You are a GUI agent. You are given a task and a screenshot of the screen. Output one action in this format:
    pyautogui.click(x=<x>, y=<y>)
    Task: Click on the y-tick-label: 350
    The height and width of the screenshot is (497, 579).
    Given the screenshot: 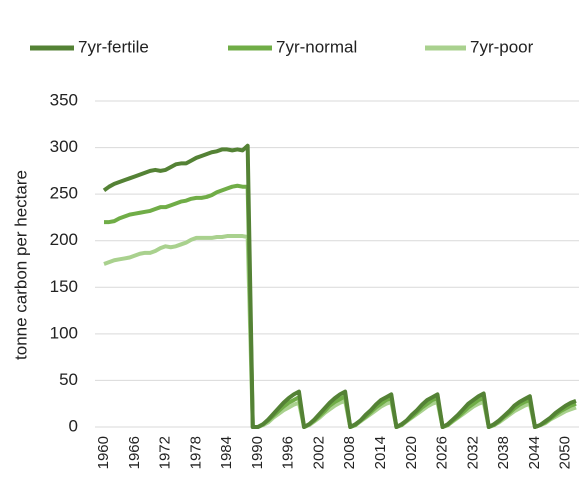 What is the action you would take?
    pyautogui.click(x=64, y=99)
    